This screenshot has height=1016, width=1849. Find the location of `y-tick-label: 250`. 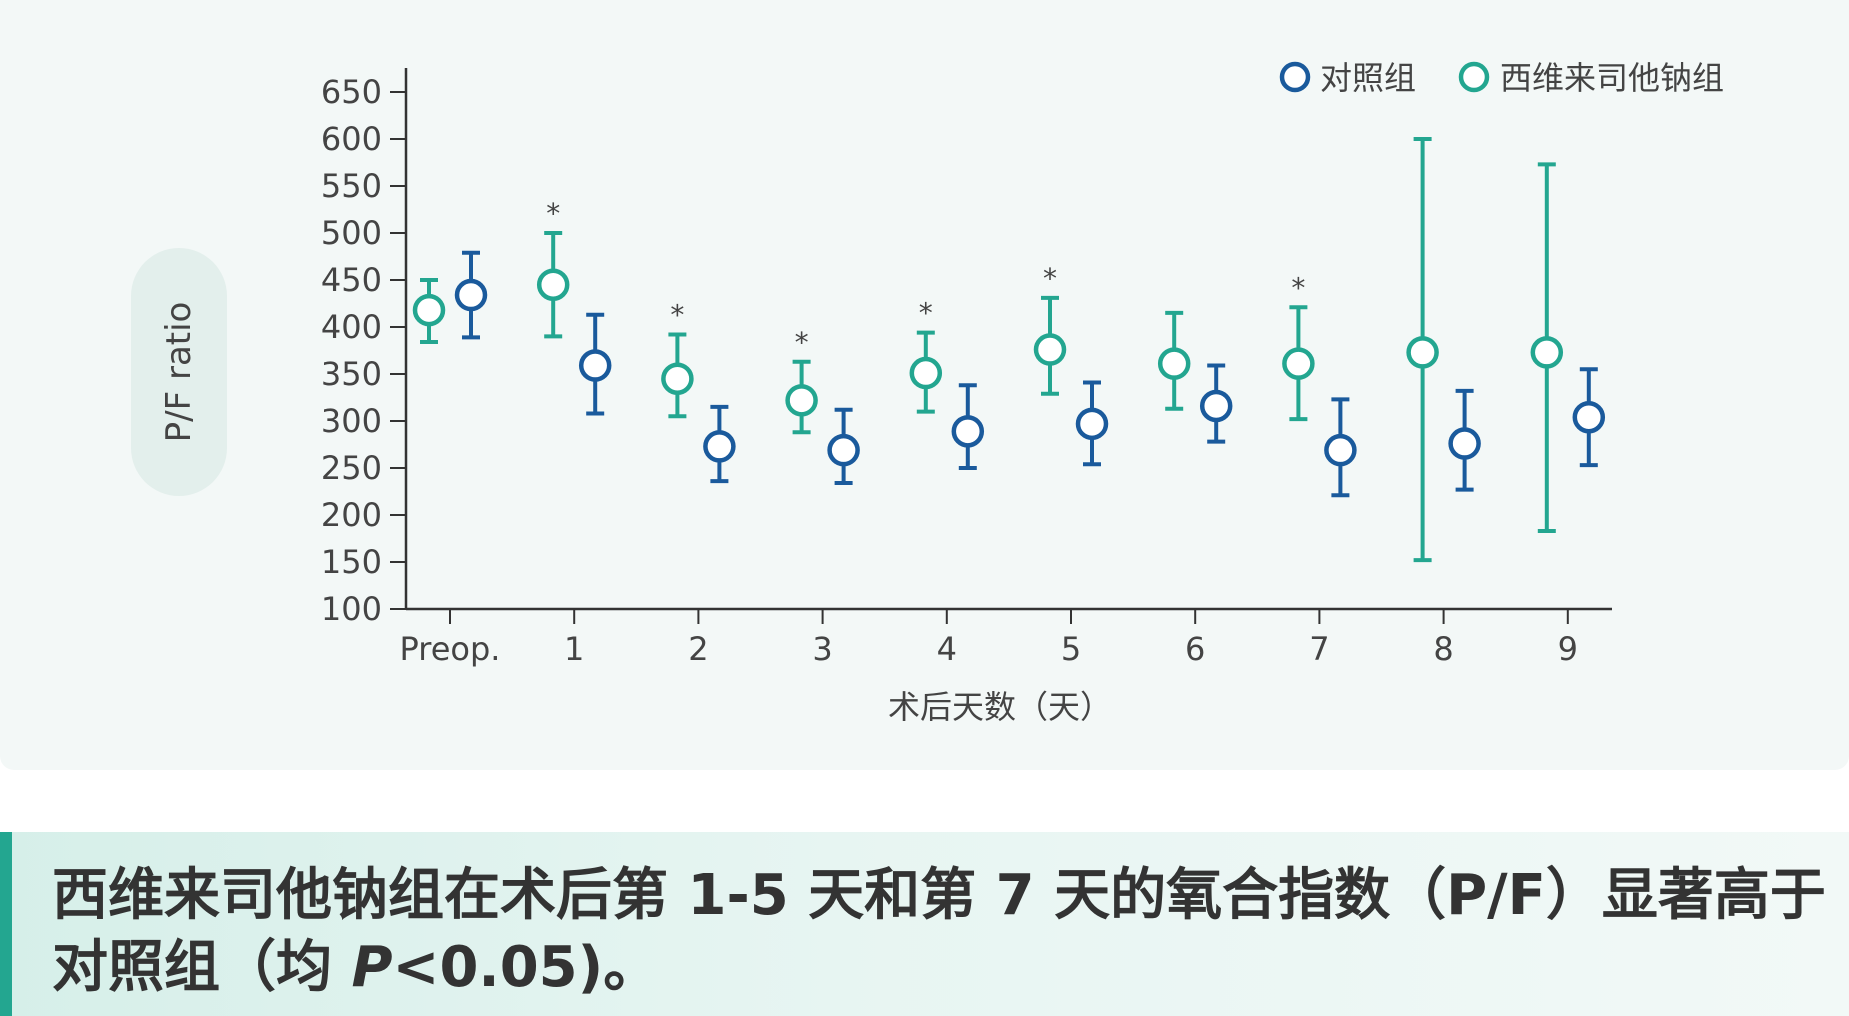

y-tick-label: 250 is located at coordinates (351, 468).